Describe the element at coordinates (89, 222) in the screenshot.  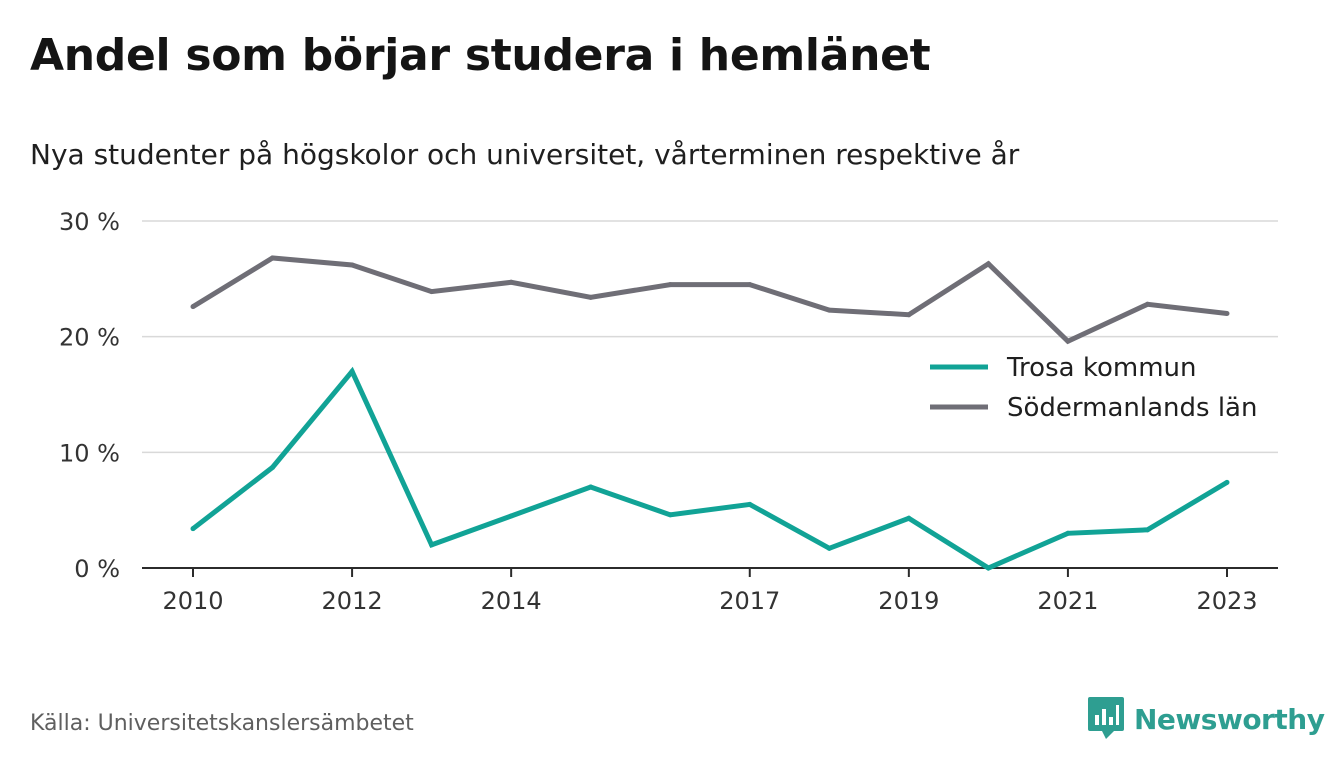
I see `y-tick-label: 30 %` at that location.